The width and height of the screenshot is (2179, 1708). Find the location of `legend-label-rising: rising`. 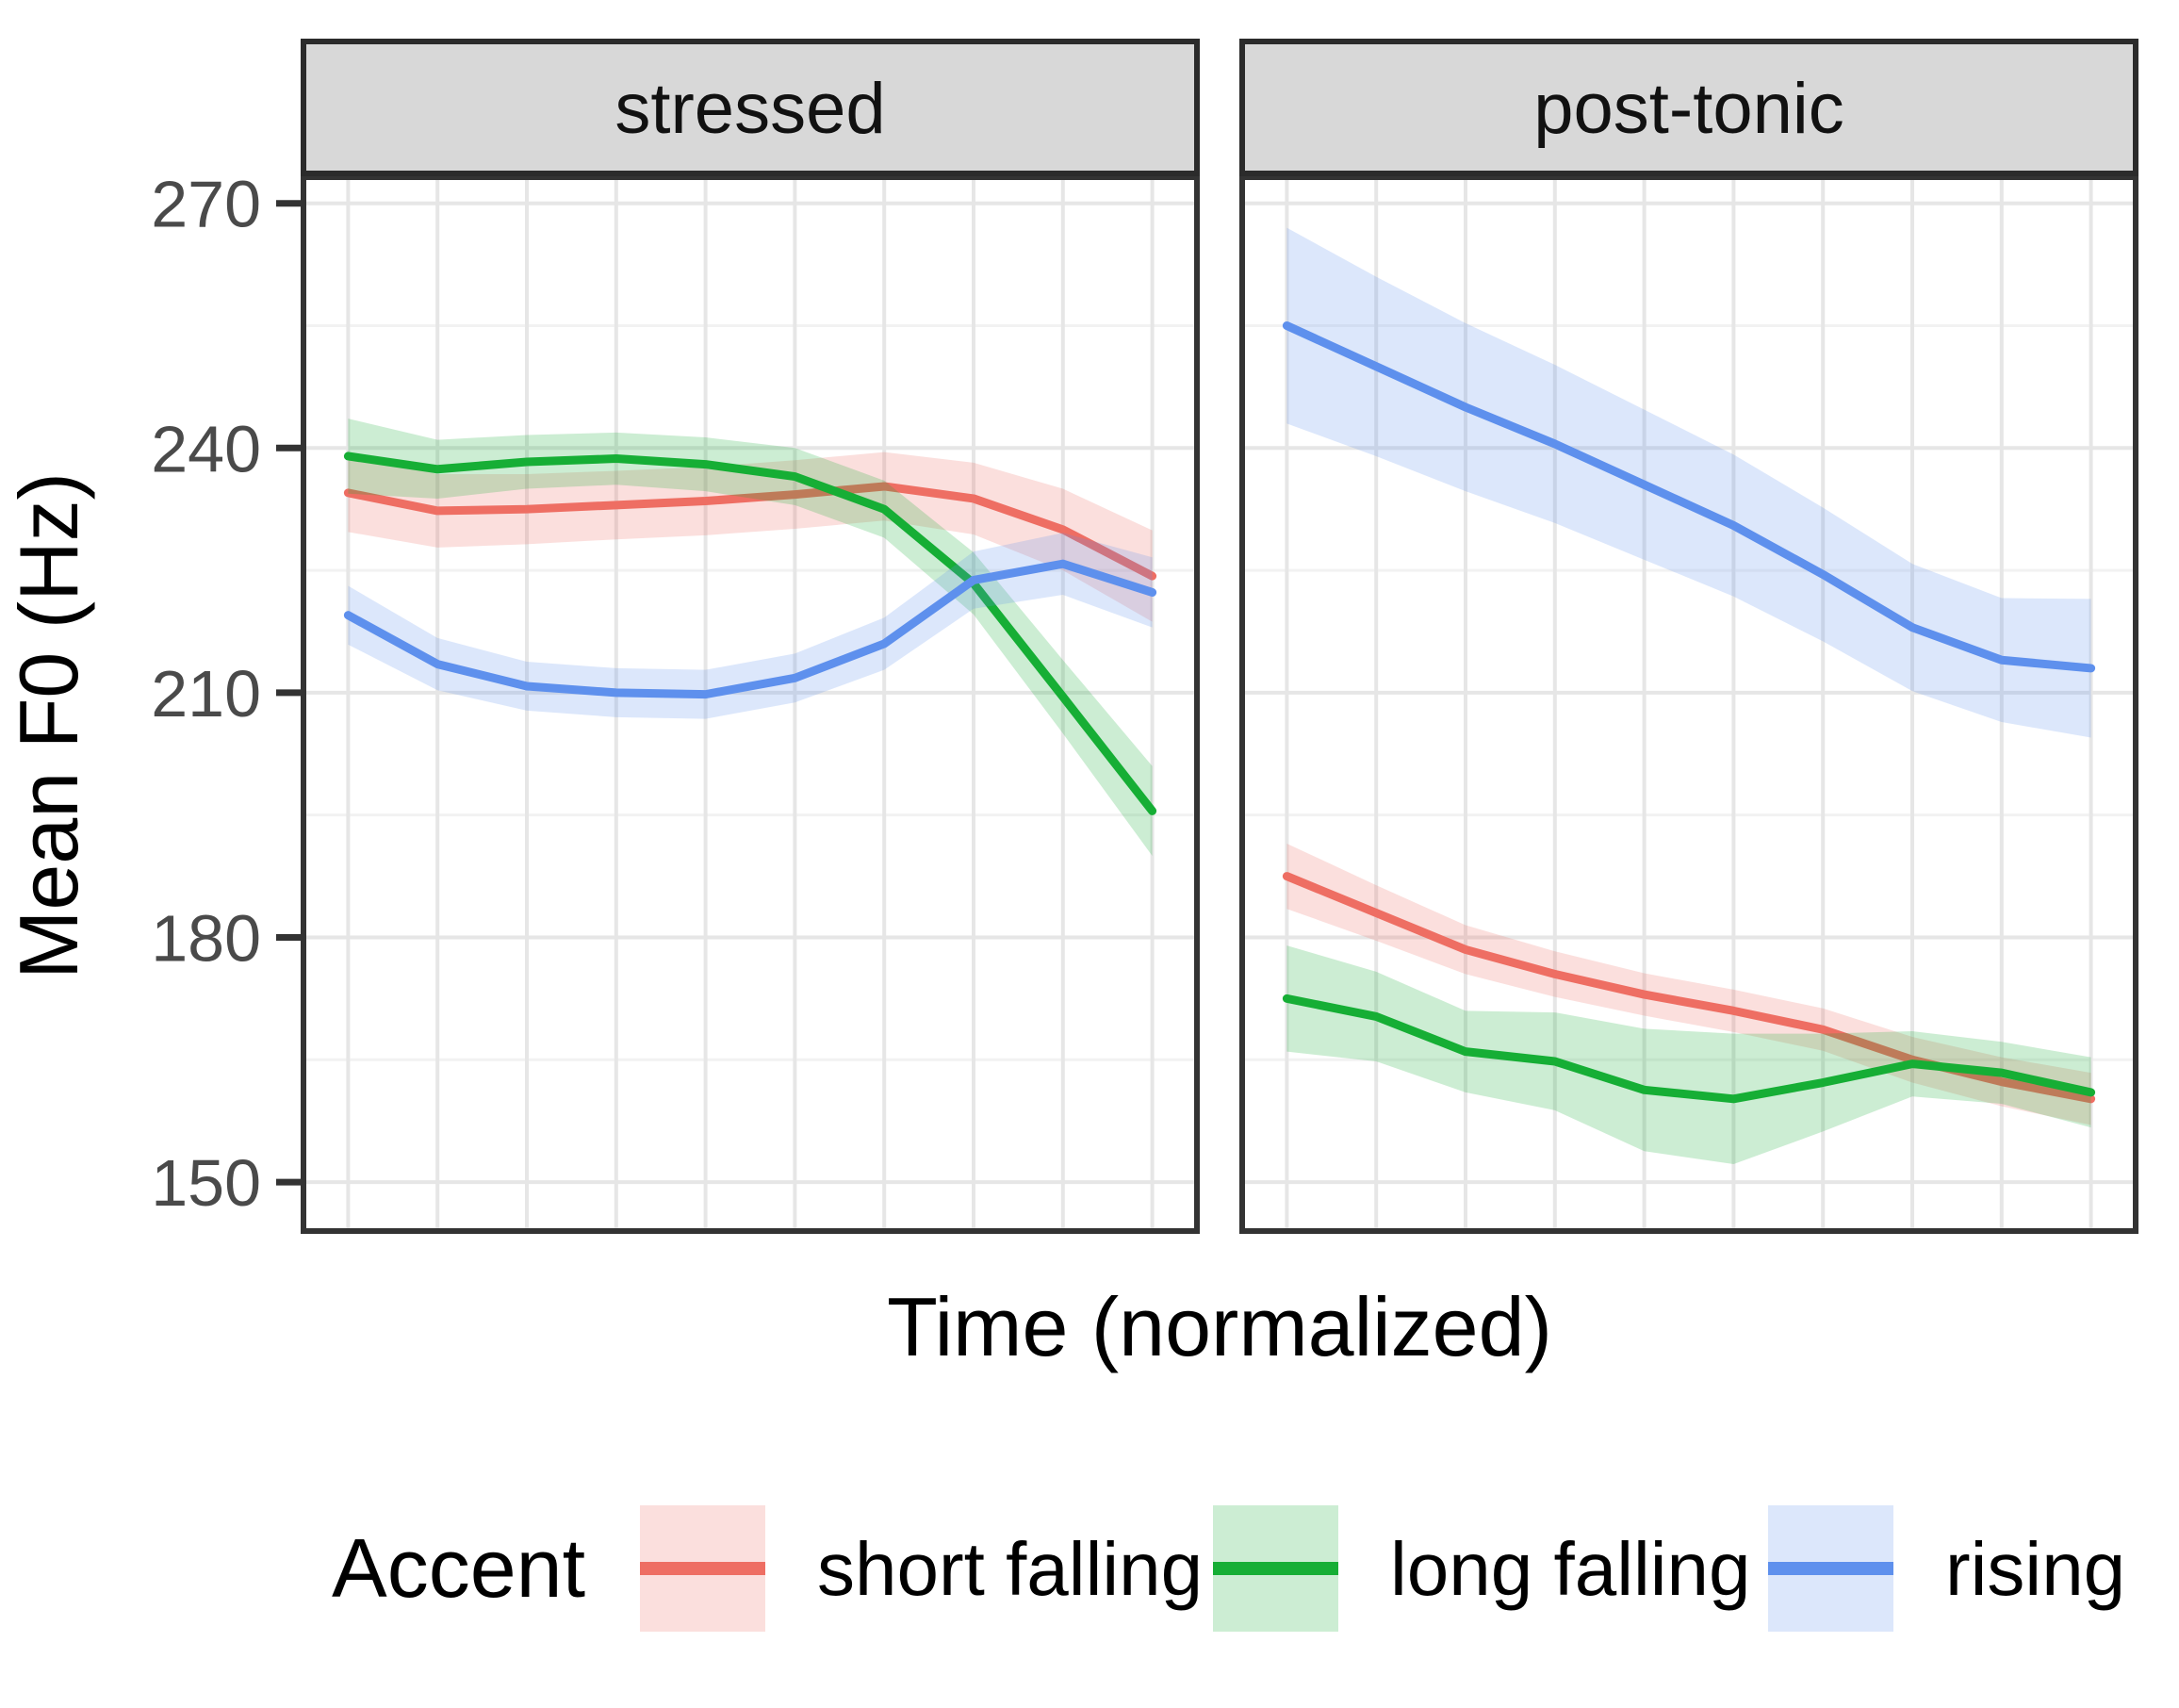

legend-label-rising: rising is located at coordinates (2035, 1569).